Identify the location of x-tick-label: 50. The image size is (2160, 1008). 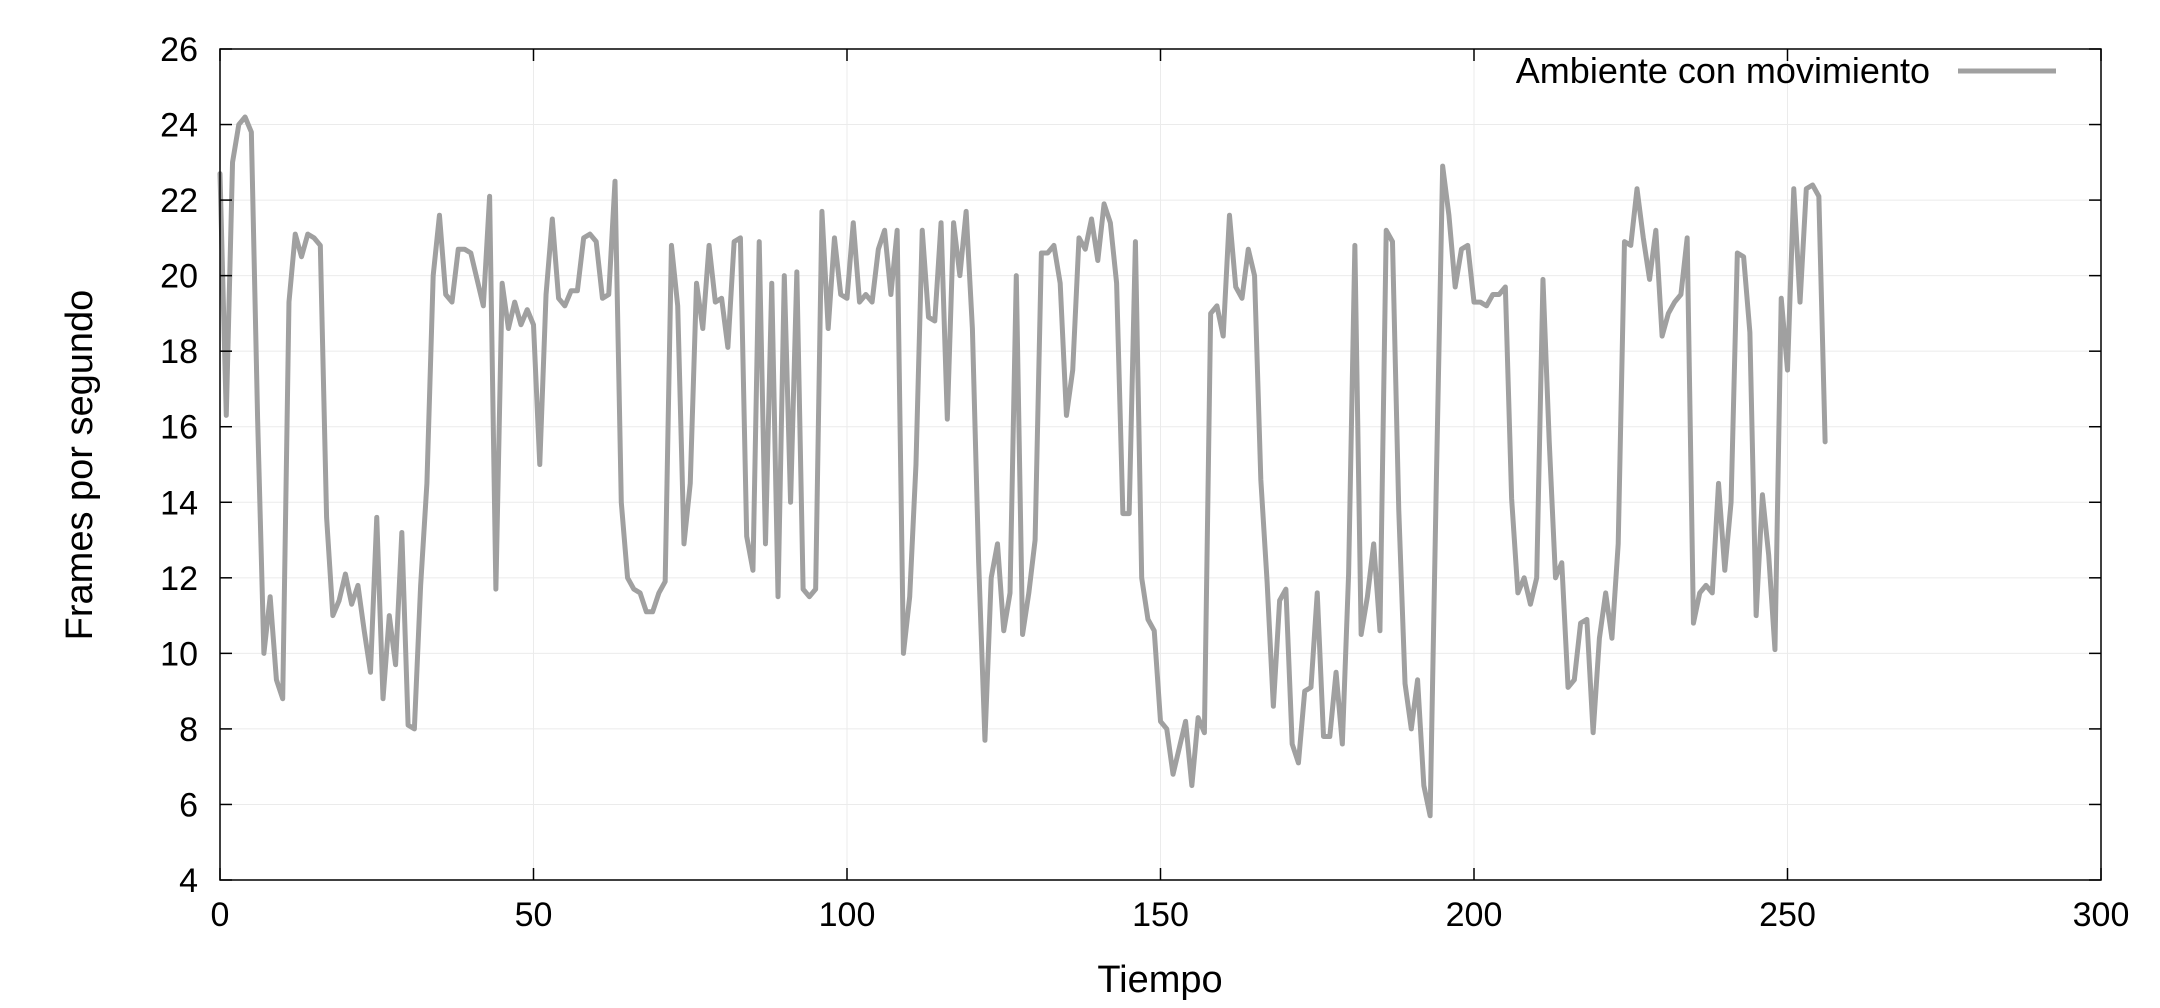
(534, 915).